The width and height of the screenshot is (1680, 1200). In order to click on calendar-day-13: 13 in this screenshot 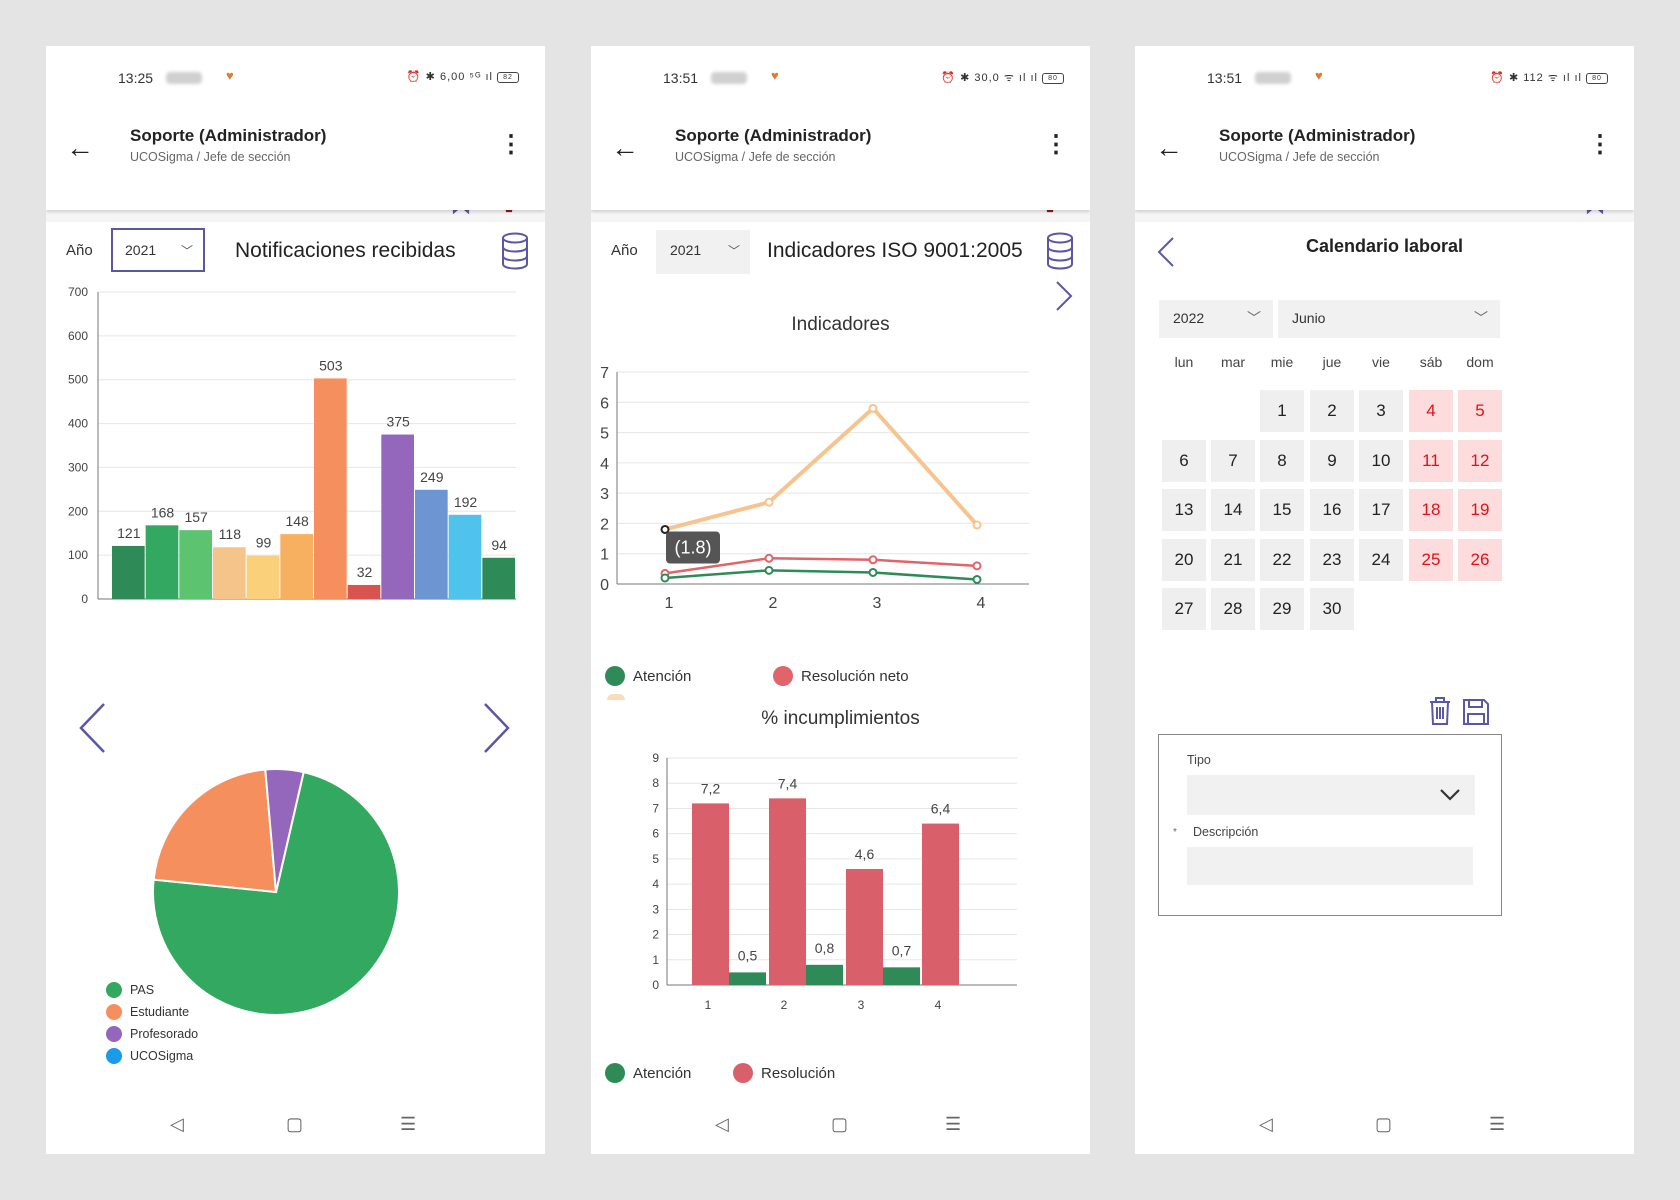, I will do `click(1184, 510)`.